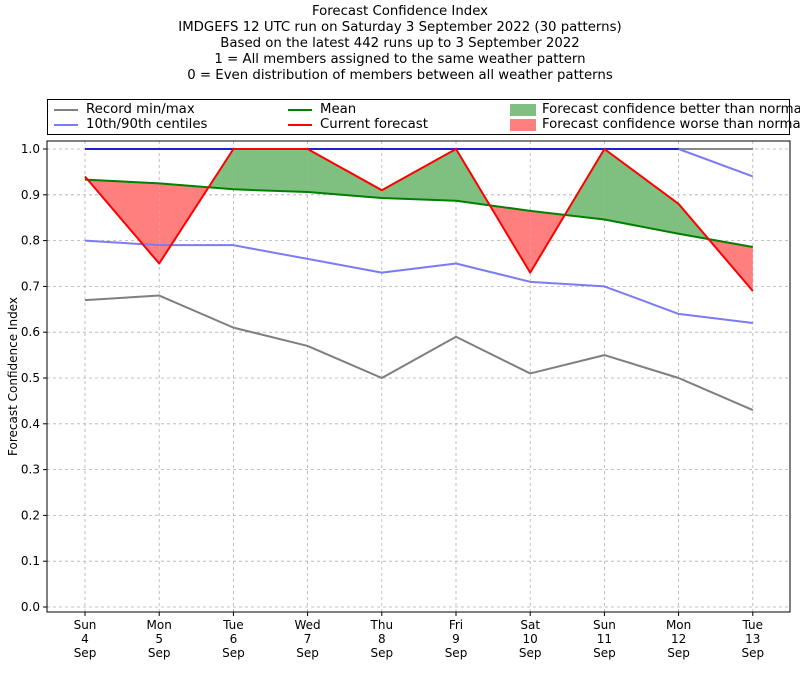  Describe the element at coordinates (300, 110) in the screenshot. I see `legend-swatch-mean` at that location.